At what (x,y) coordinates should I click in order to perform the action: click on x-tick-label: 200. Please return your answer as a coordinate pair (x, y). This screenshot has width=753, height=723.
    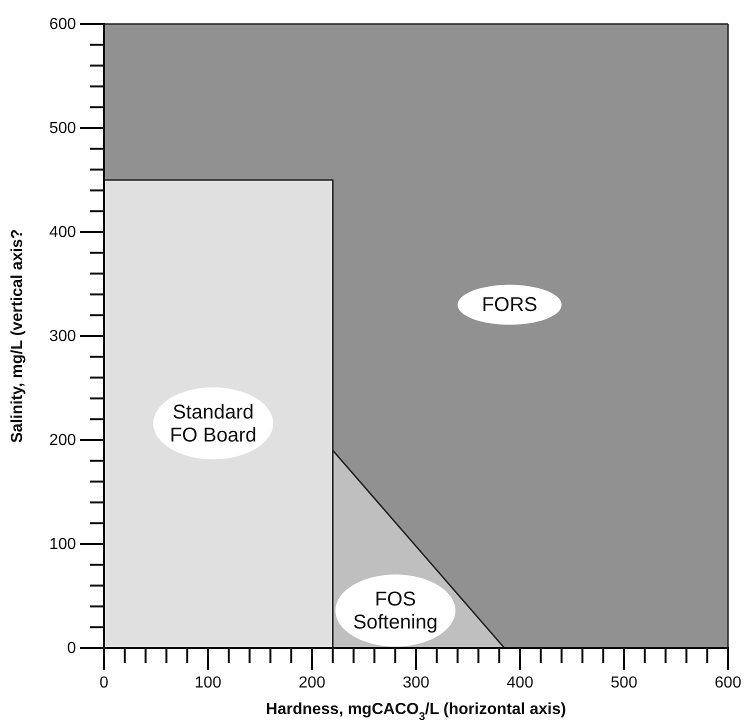
    Looking at the image, I should click on (312, 683).